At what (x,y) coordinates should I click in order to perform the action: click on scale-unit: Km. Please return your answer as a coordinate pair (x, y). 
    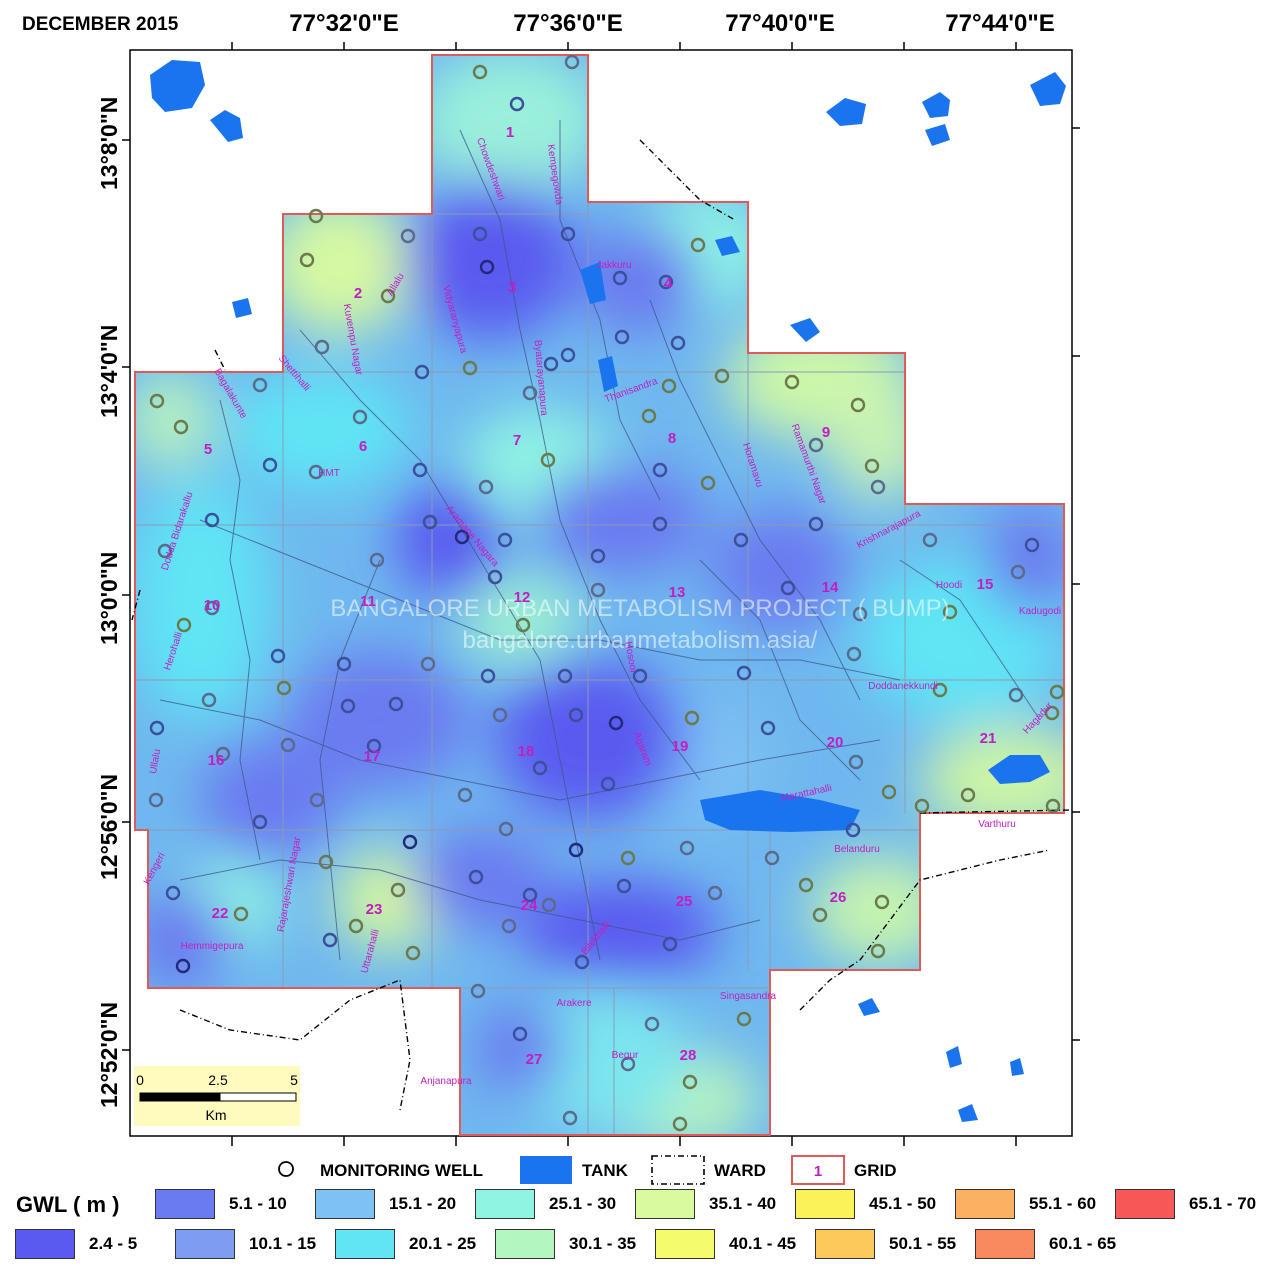
    Looking at the image, I should click on (216, 1115).